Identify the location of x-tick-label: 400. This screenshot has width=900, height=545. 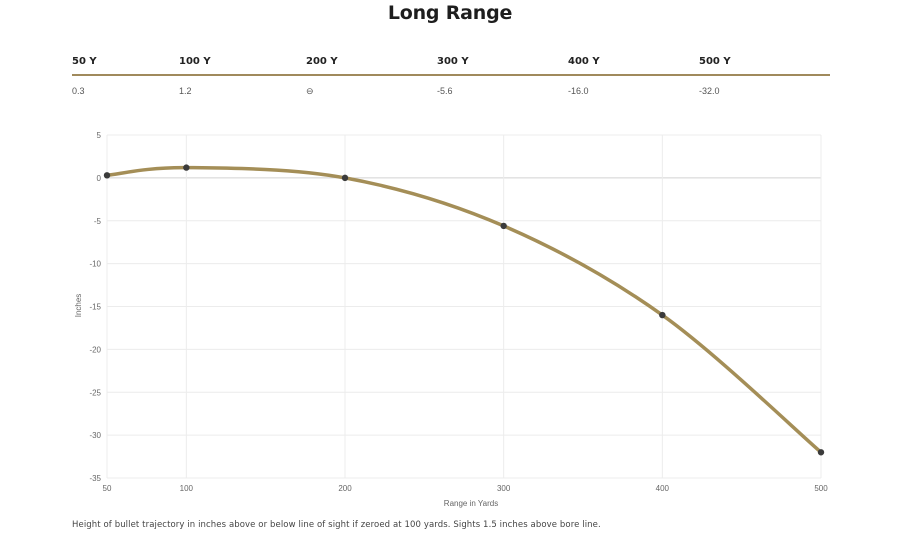
(663, 488).